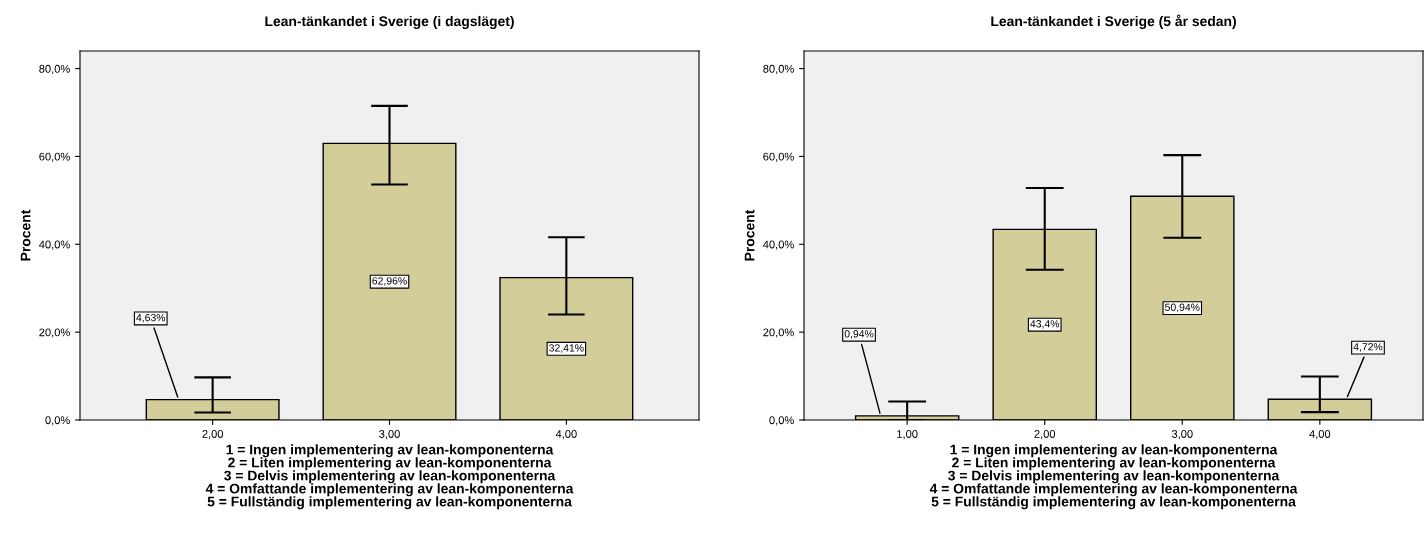 This screenshot has height=542, width=1426. What do you see at coordinates (1045, 324) in the screenshot?
I see `data-label: 43,4%` at bounding box center [1045, 324].